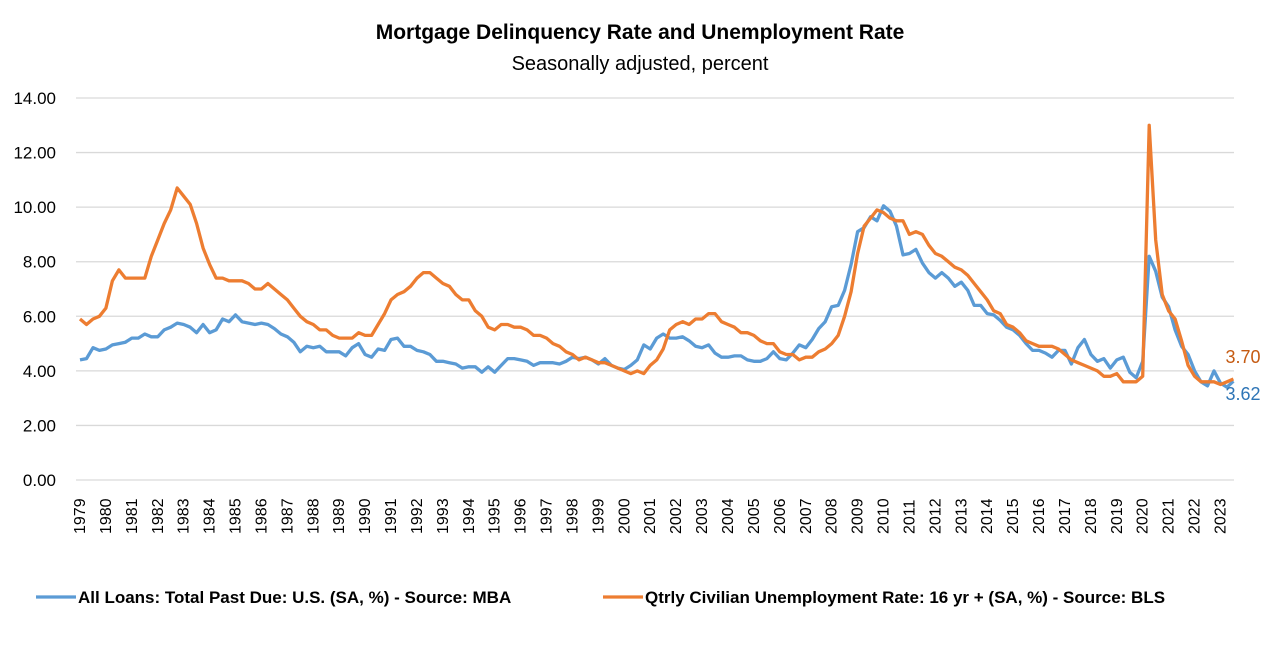 This screenshot has height=652, width=1280. Describe the element at coordinates (34, 207) in the screenshot. I see `y-tick-label: 10.00` at that location.